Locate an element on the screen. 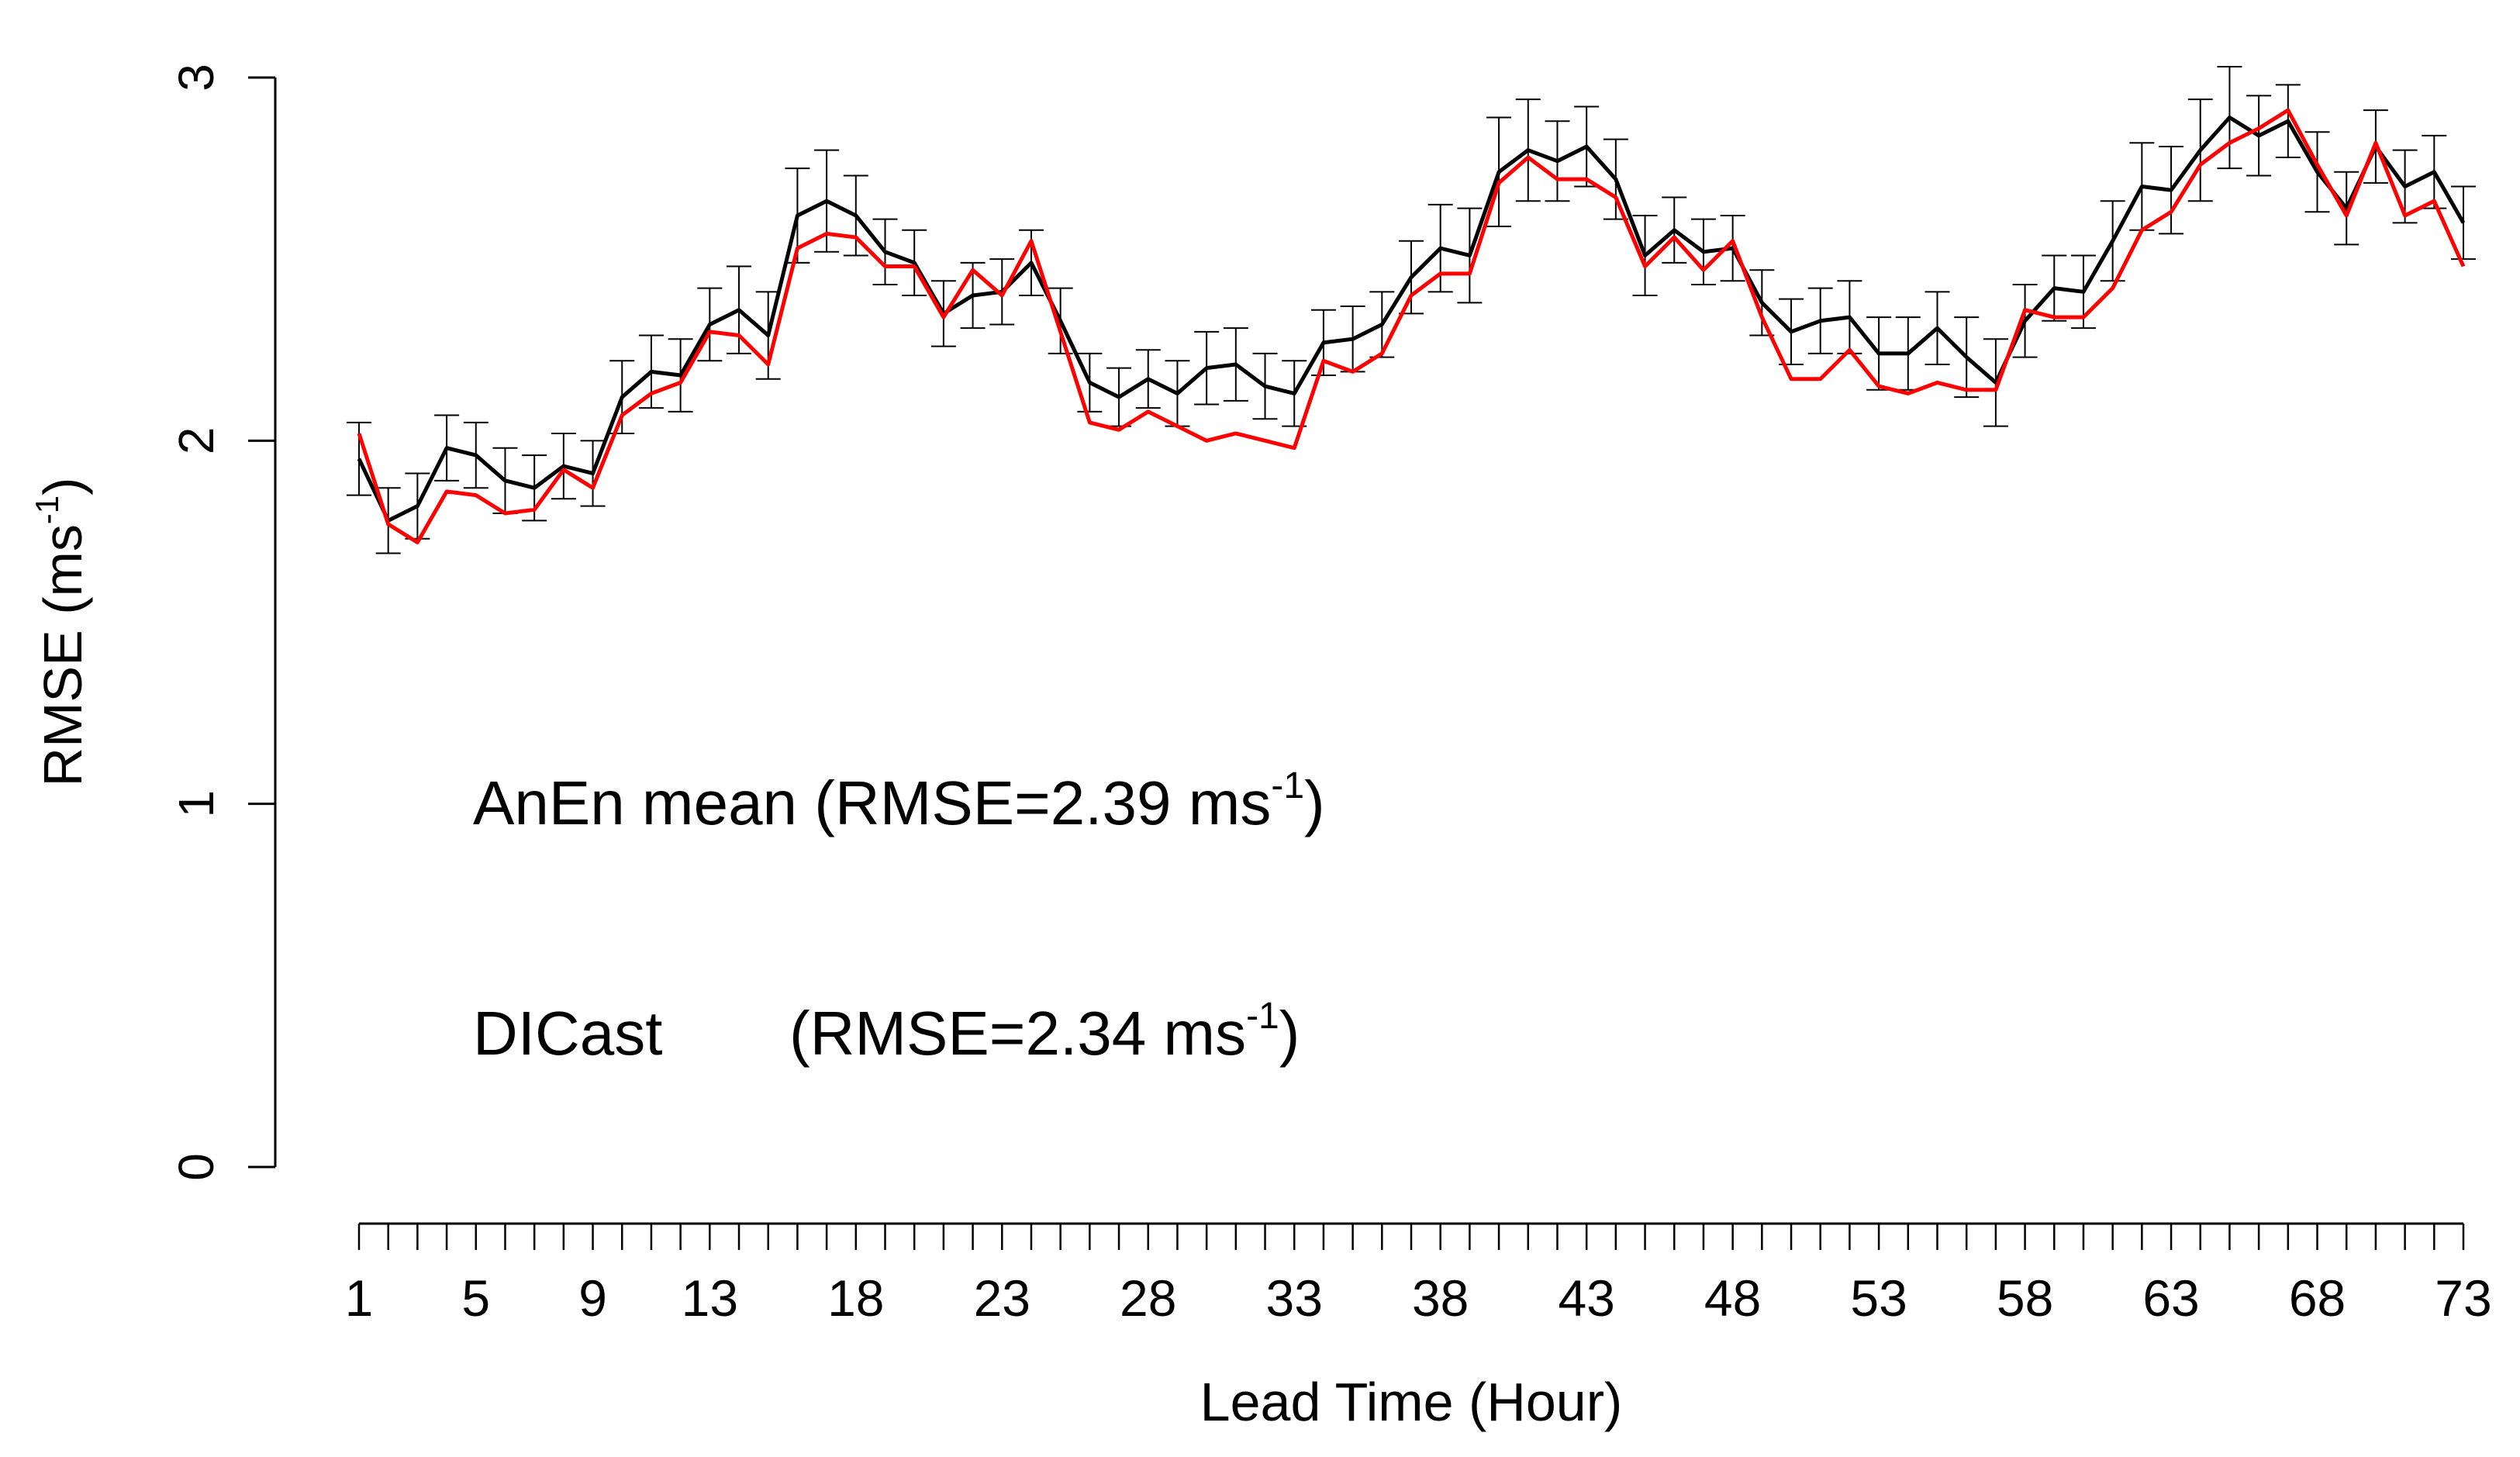 The width and height of the screenshot is (2520, 1457). annotation-dicast-close: ) is located at coordinates (1289, 1033).